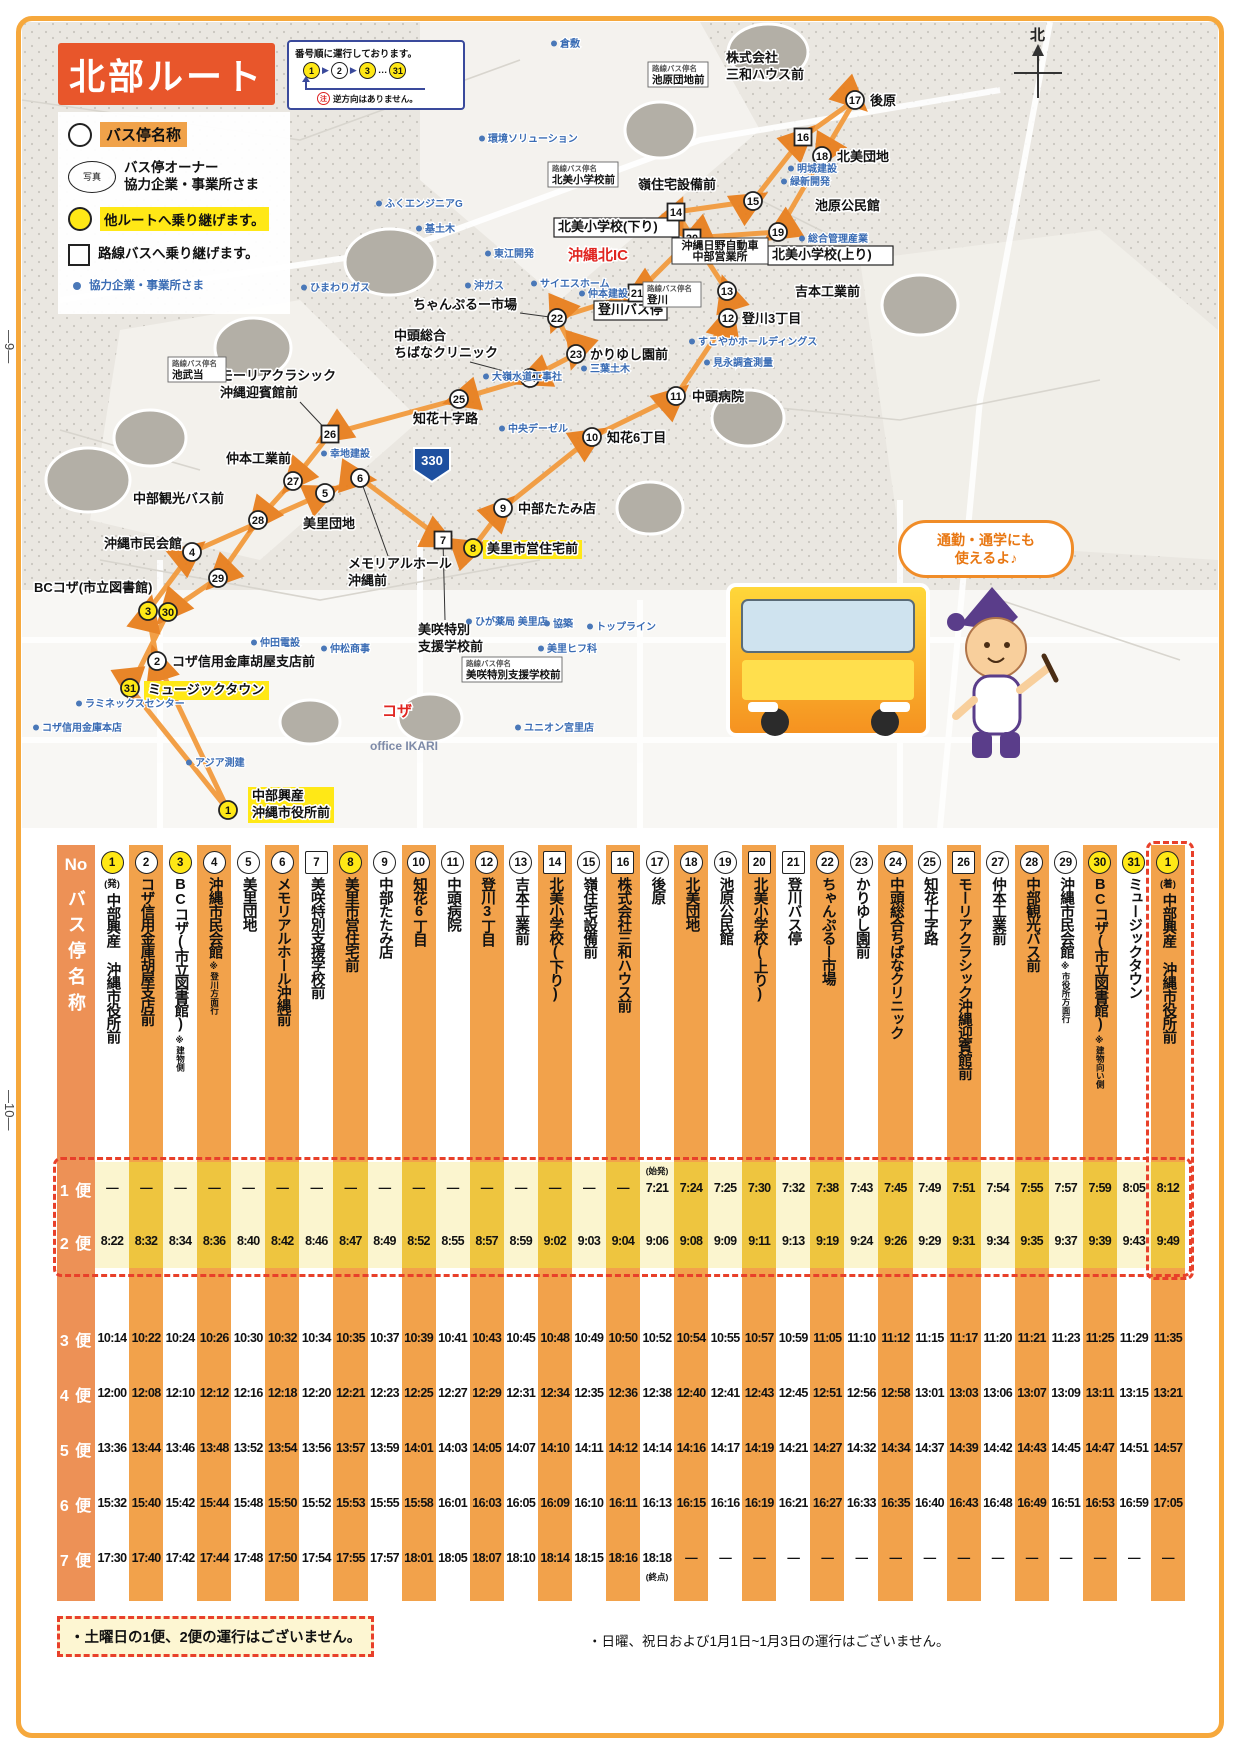 This screenshot has height=1754, width=1240. What do you see at coordinates (486, 1003) in the screenshot?
I see `stop-column-12: 12 登川3丁目` at bounding box center [486, 1003].